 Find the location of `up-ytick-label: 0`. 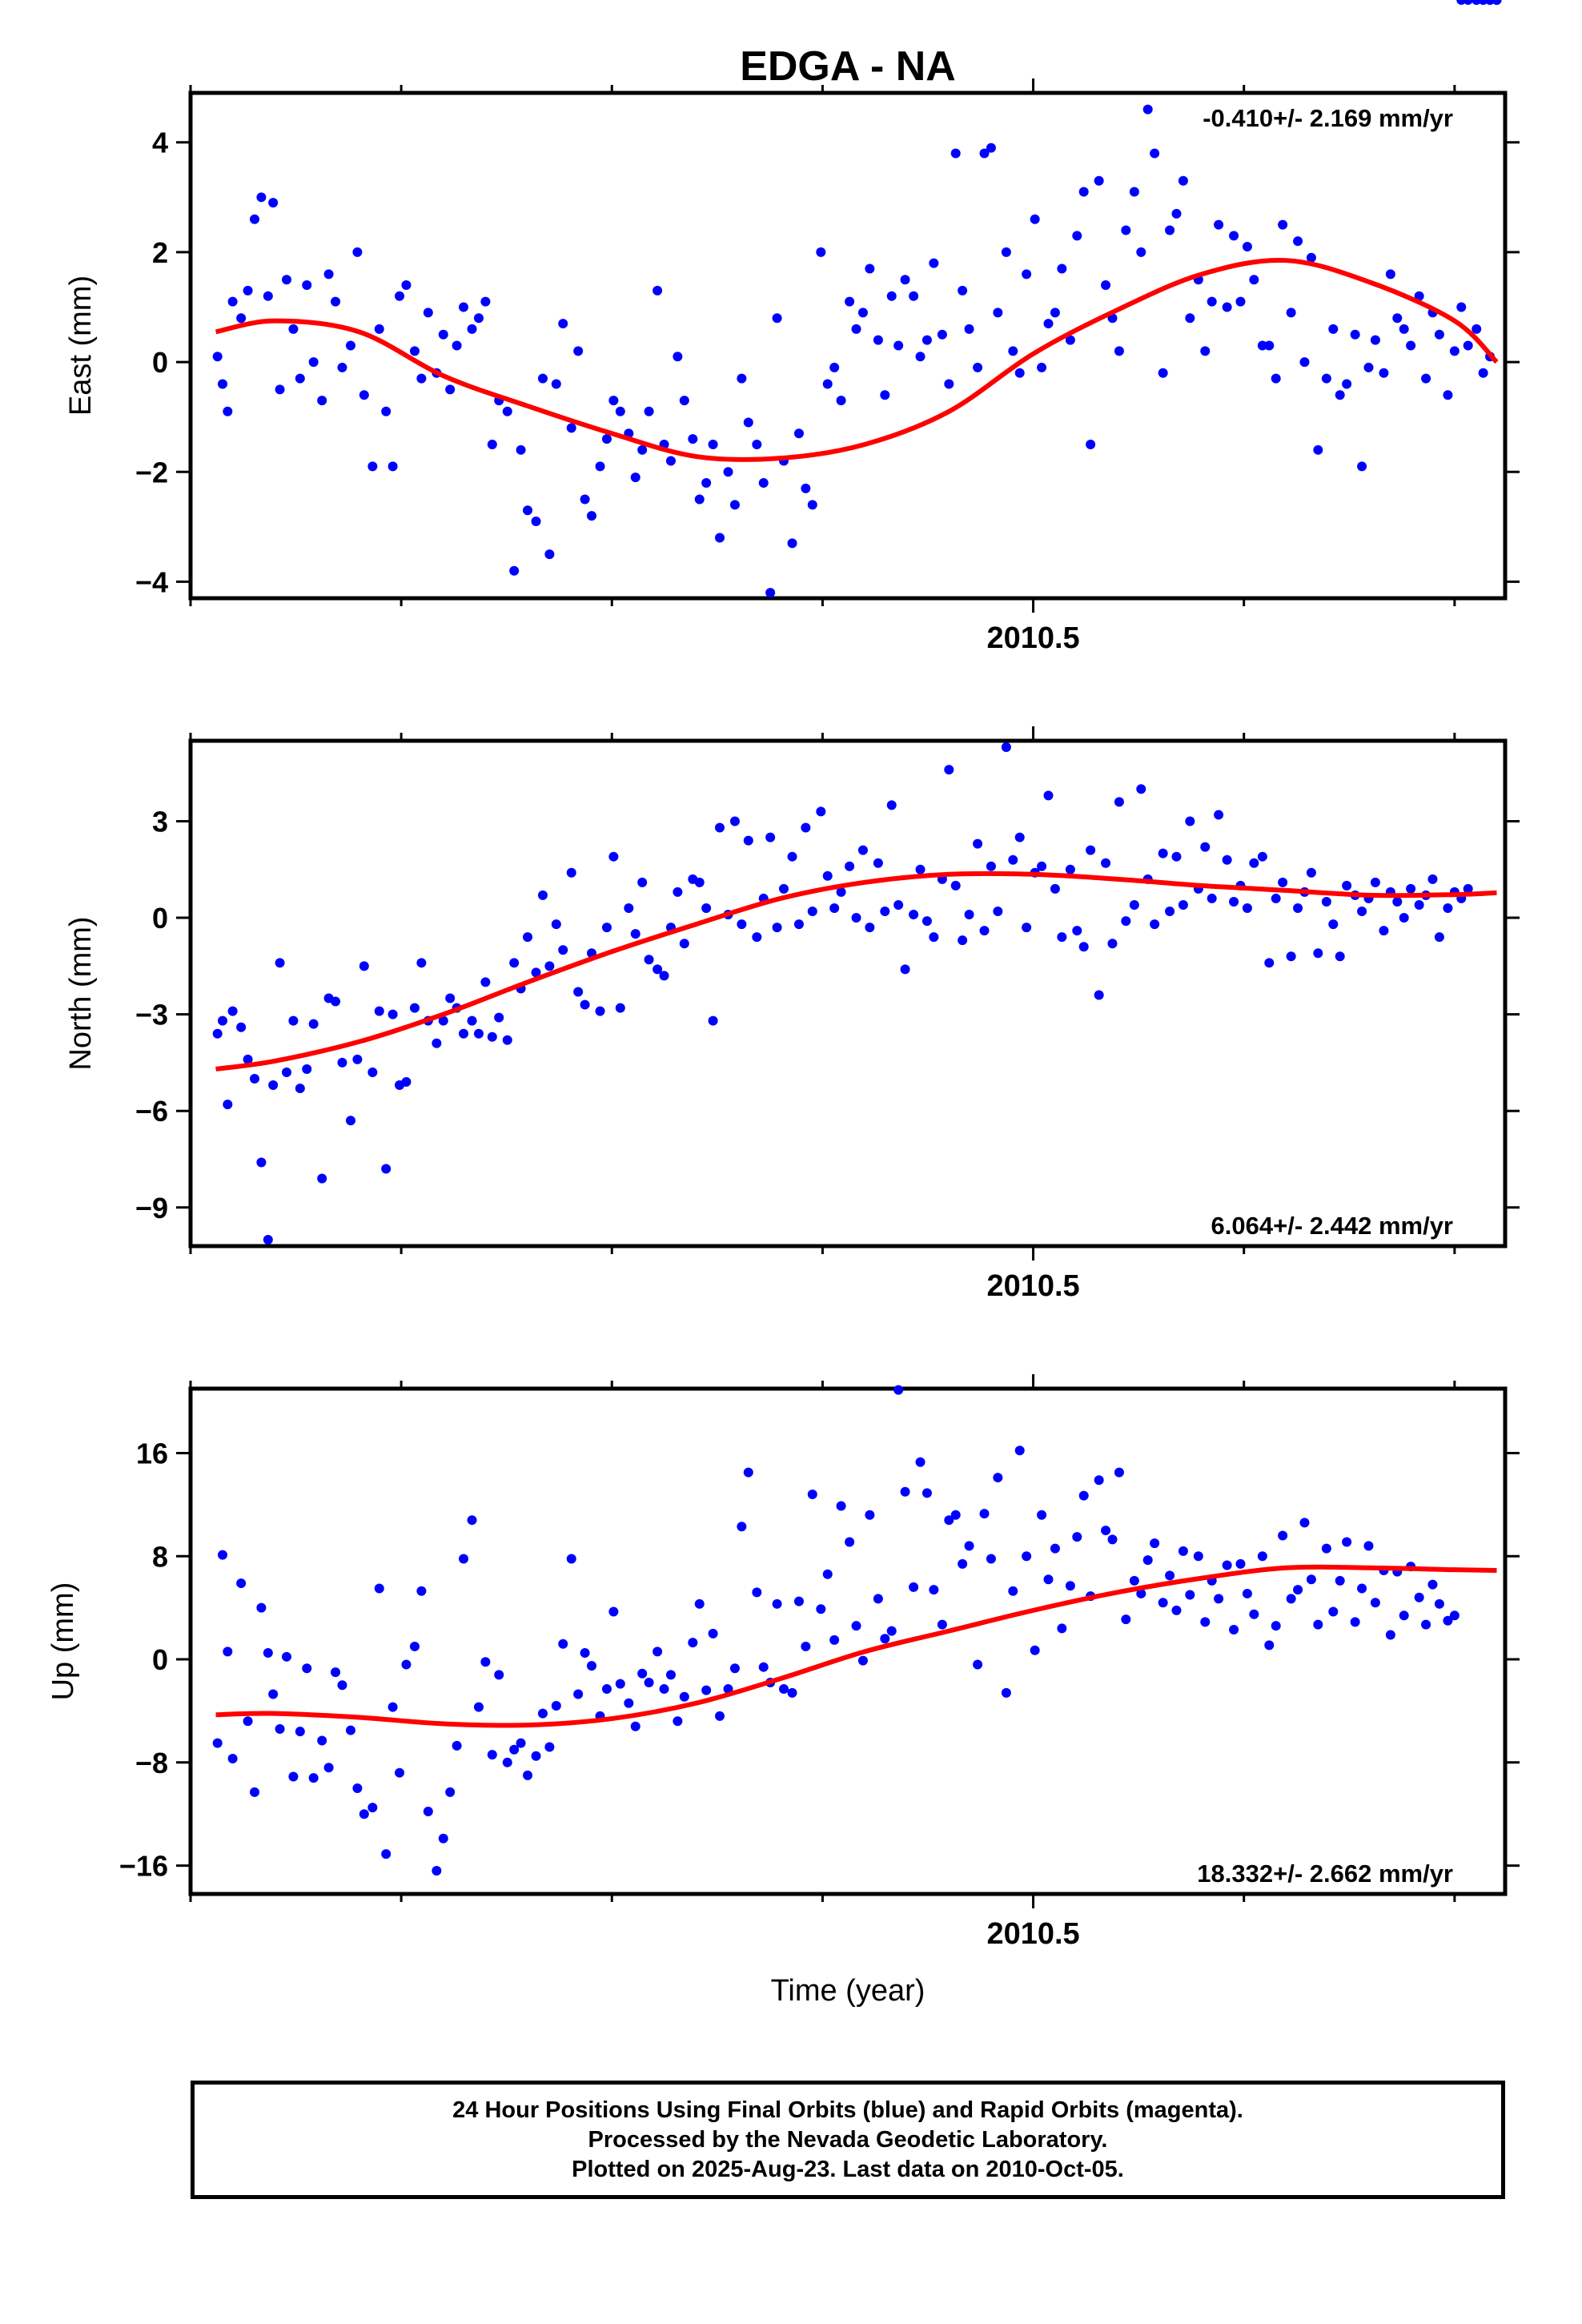

up-ytick-label: 0 is located at coordinates (160, 1659).